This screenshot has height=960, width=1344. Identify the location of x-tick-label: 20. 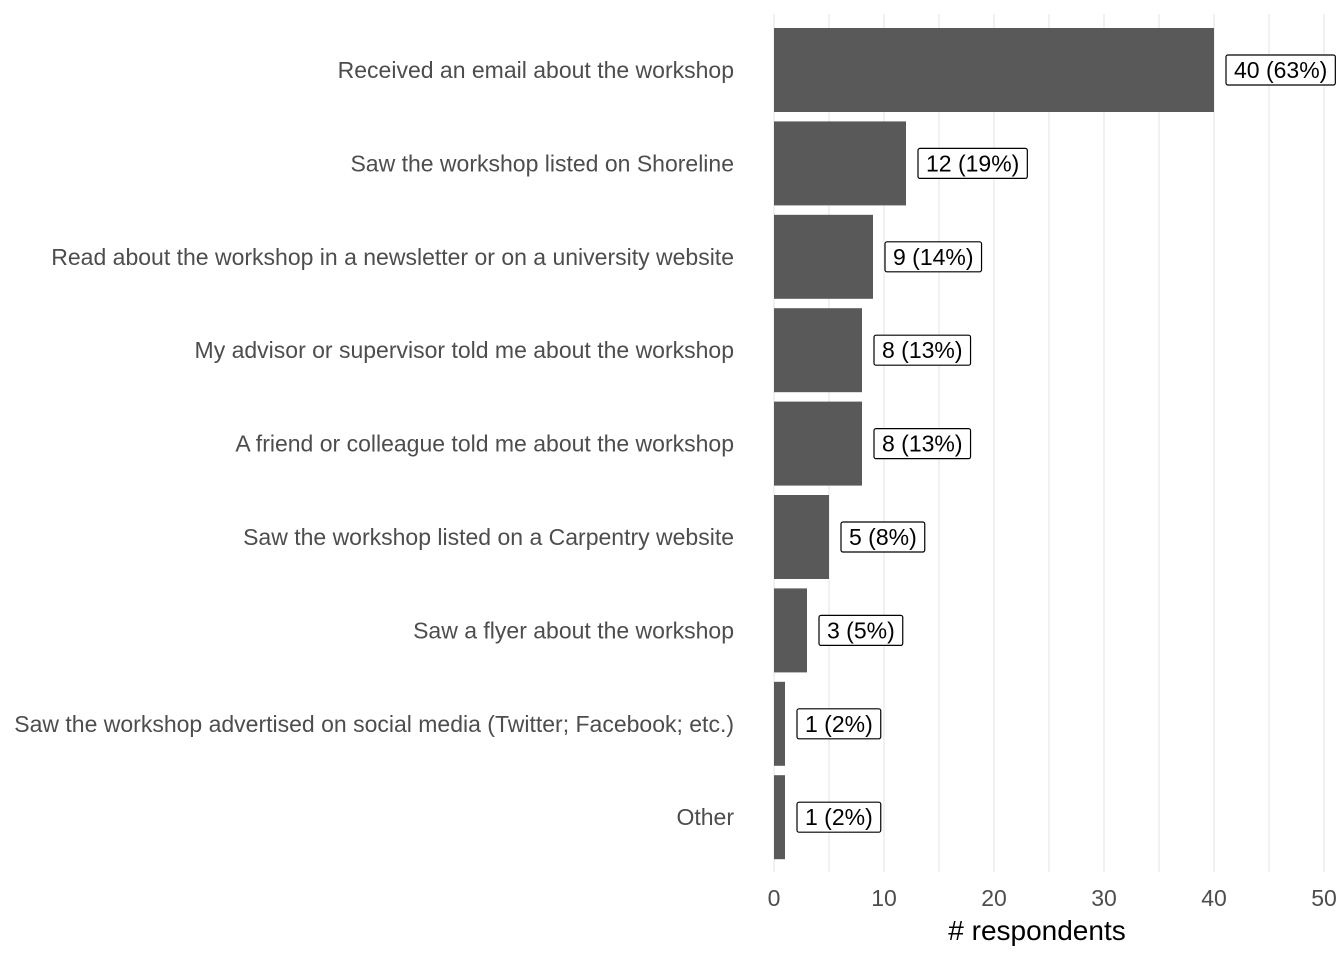
(994, 898).